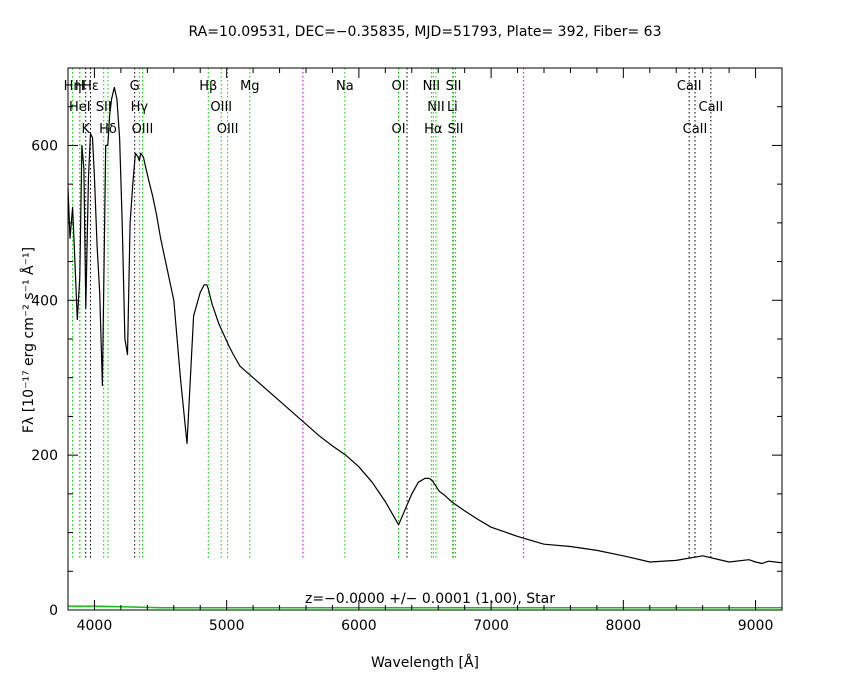 The height and width of the screenshot is (680, 850). Describe the element at coordinates (140, 107) in the screenshot. I see `line-label: Hγ` at that location.